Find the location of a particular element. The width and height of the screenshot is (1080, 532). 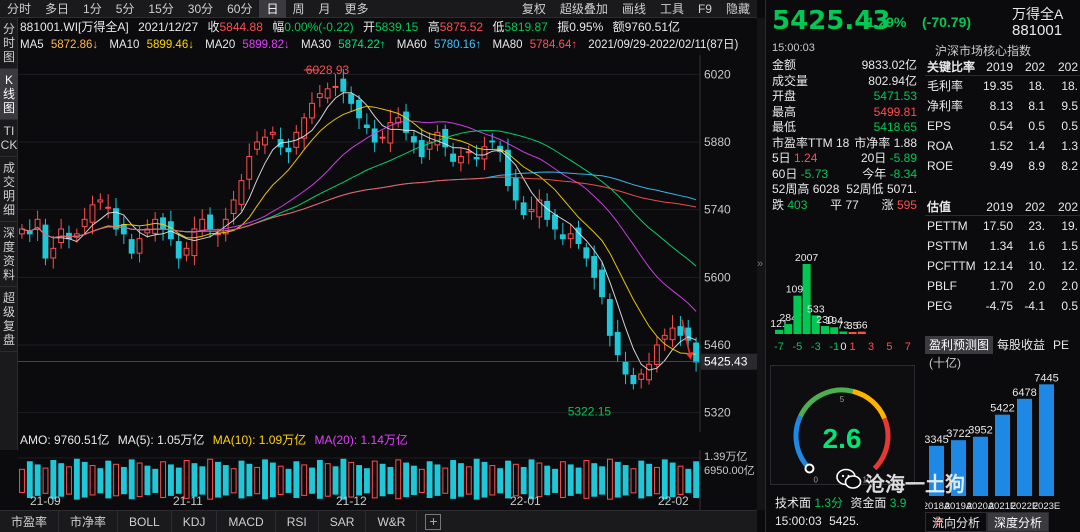

add-indicator-button: + is located at coordinates (433, 521).